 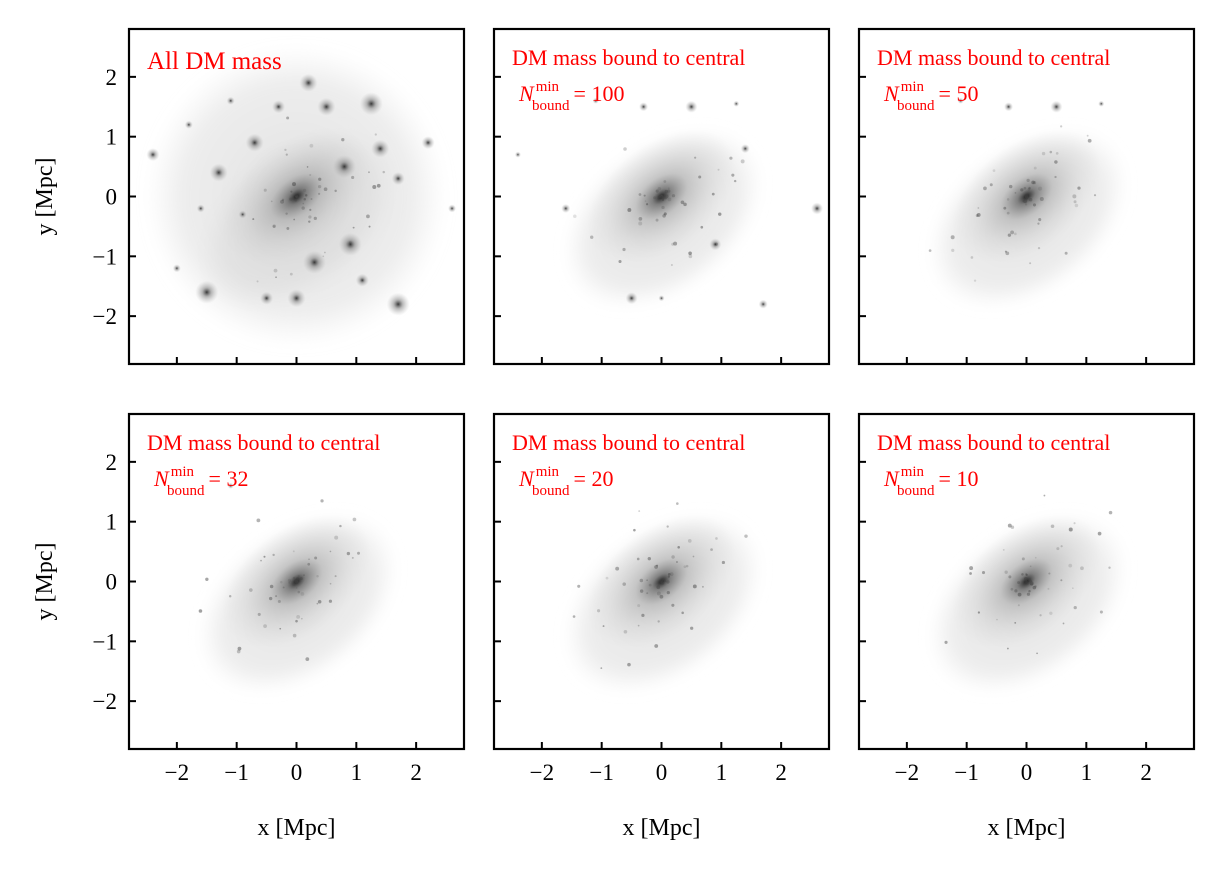 What do you see at coordinates (105, 316) in the screenshot?
I see `y-tick-label: −2` at bounding box center [105, 316].